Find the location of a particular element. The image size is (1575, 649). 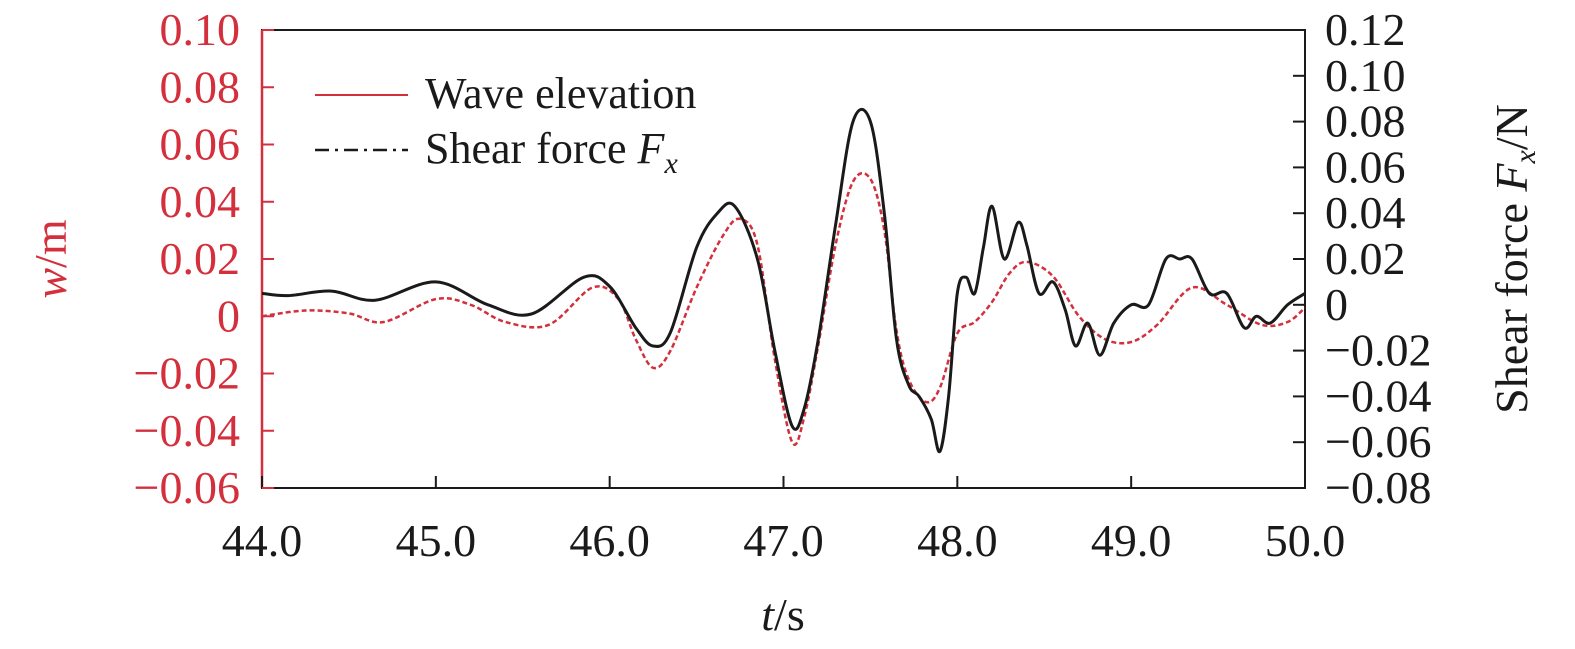

right-y-tick-label: −0.04 is located at coordinates (1378, 395).